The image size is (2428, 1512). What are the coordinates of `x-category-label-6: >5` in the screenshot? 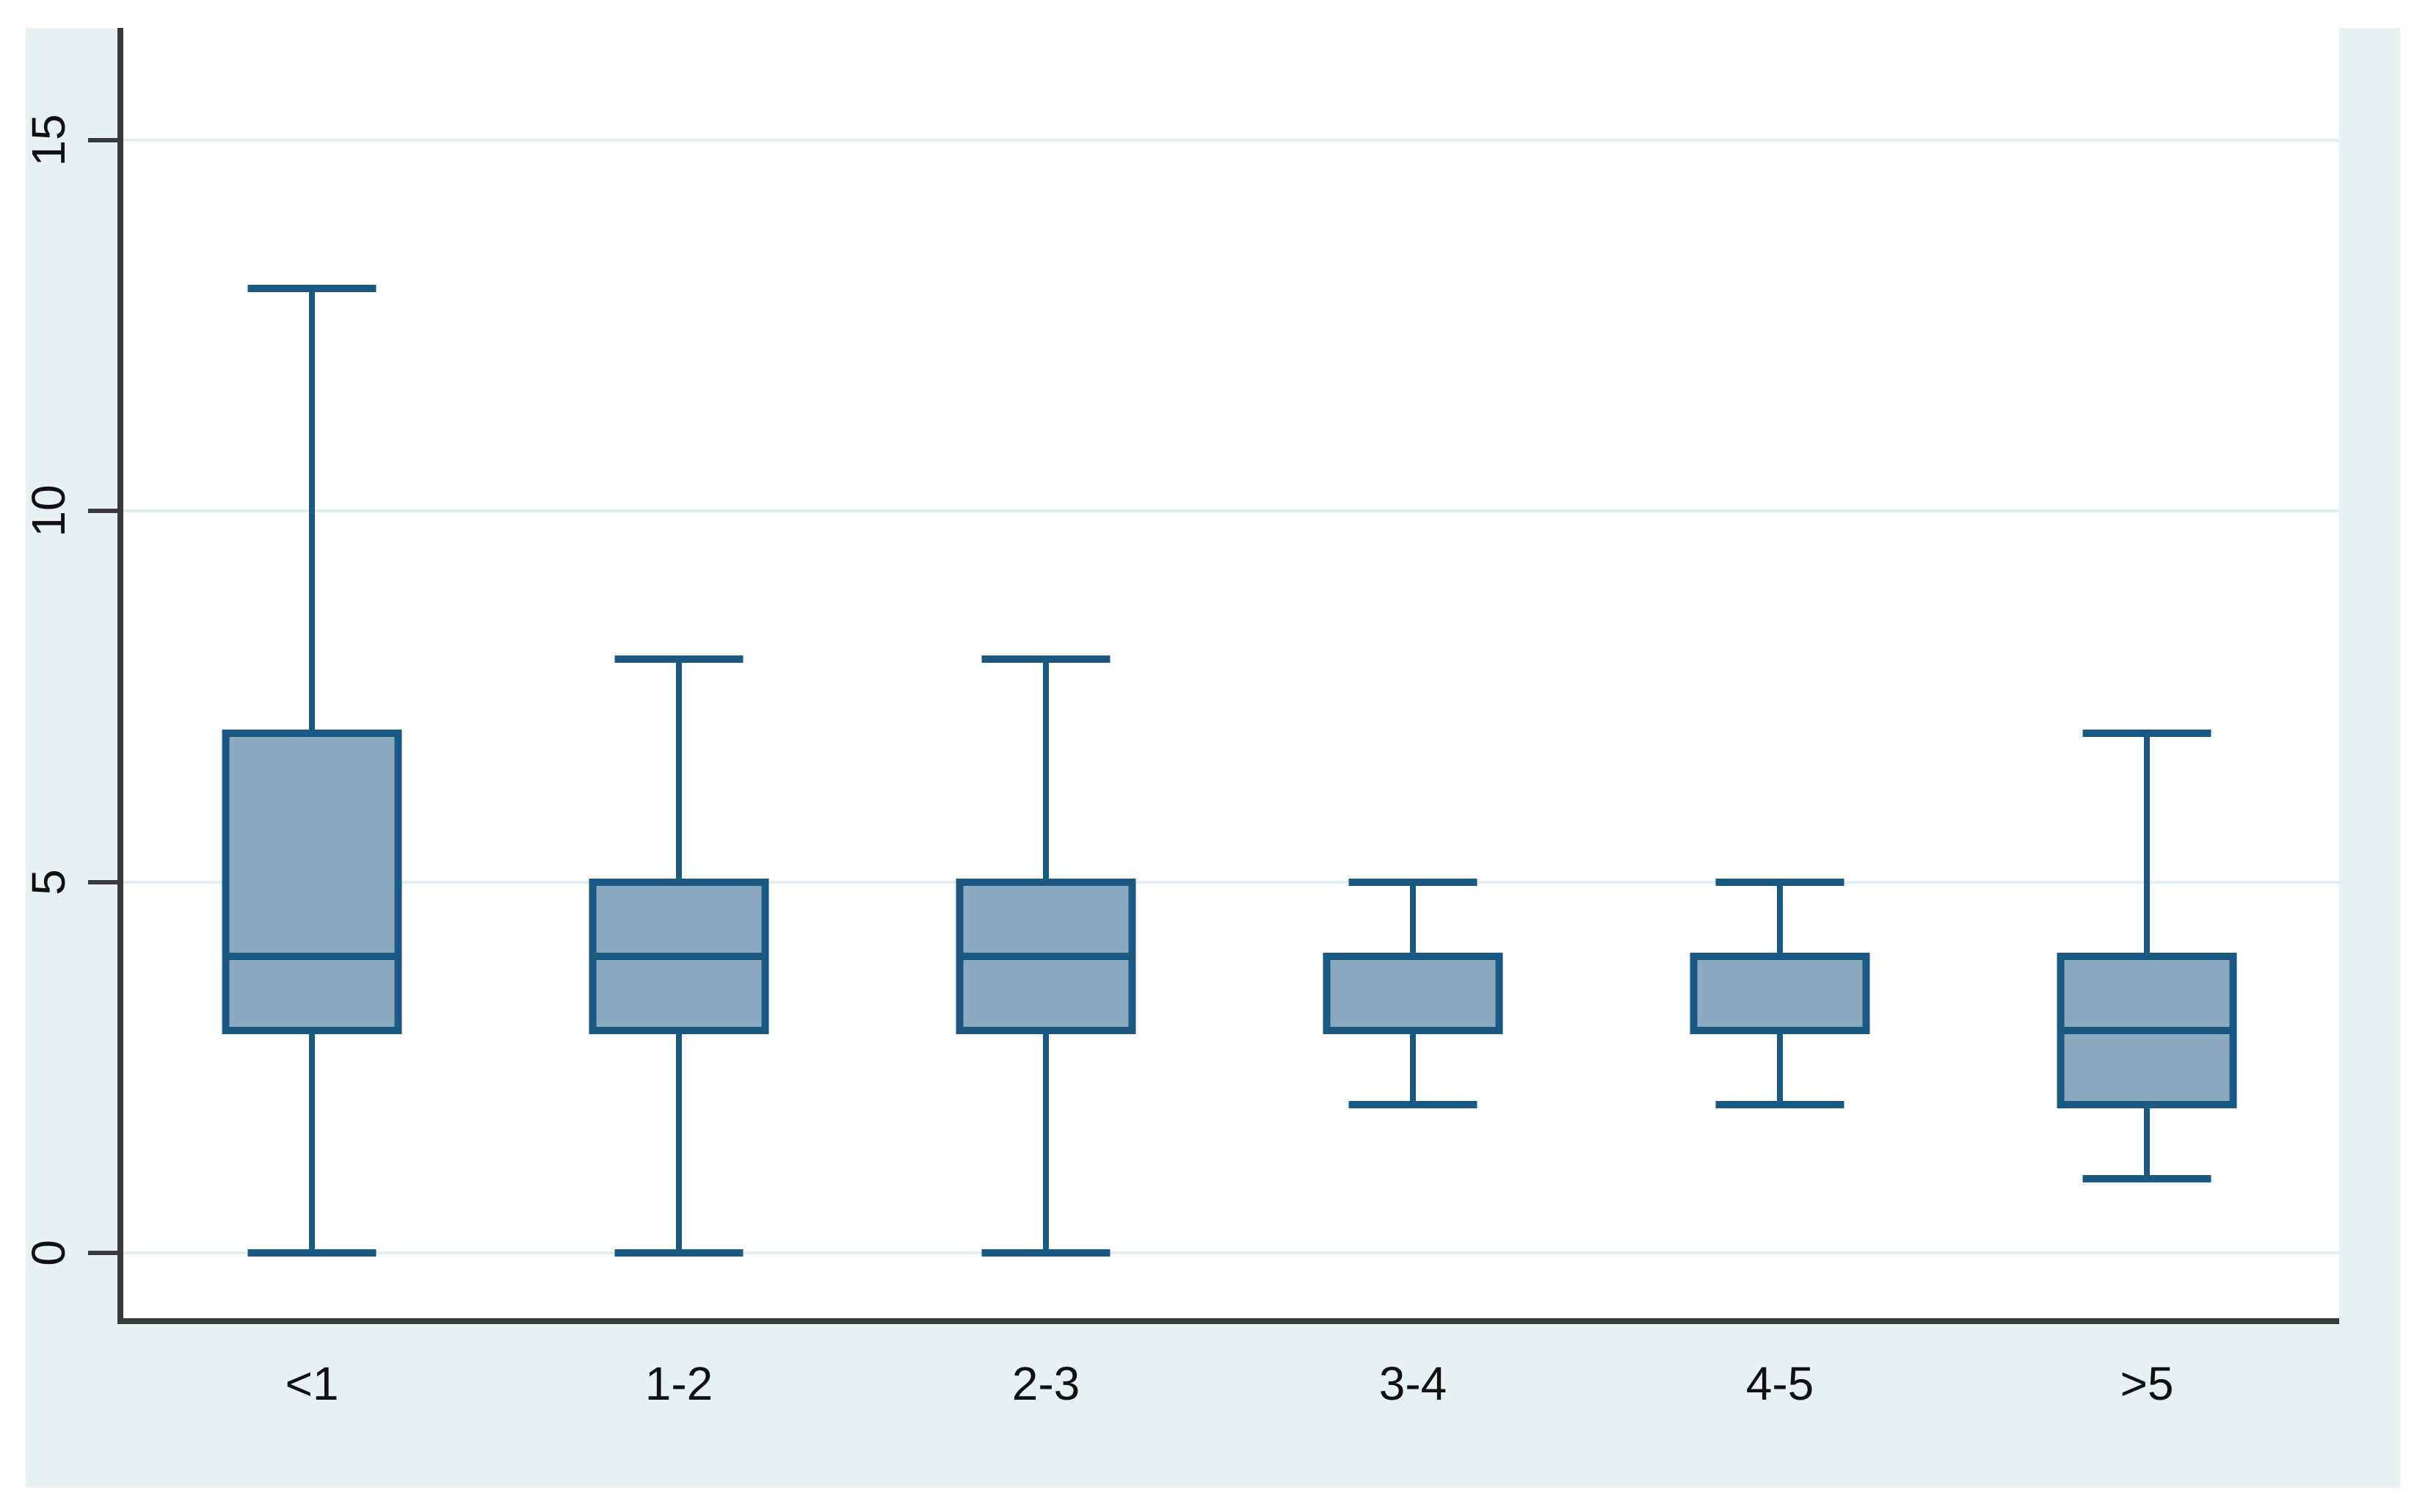 It's located at (2147, 1383).